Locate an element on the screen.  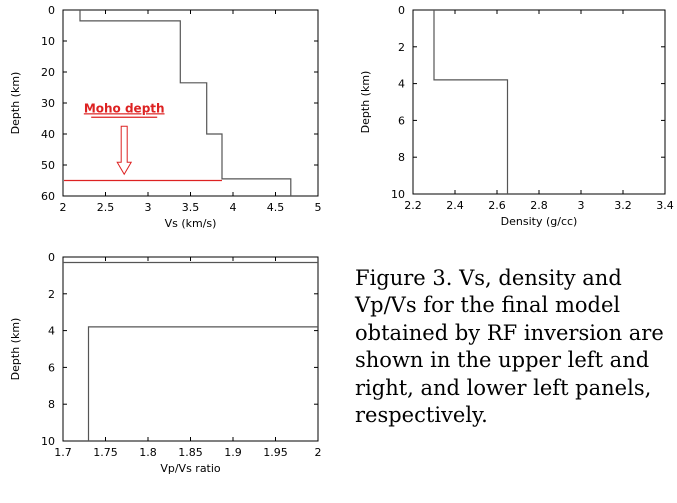
y-tick-label: 30 is located at coordinates (48, 103).